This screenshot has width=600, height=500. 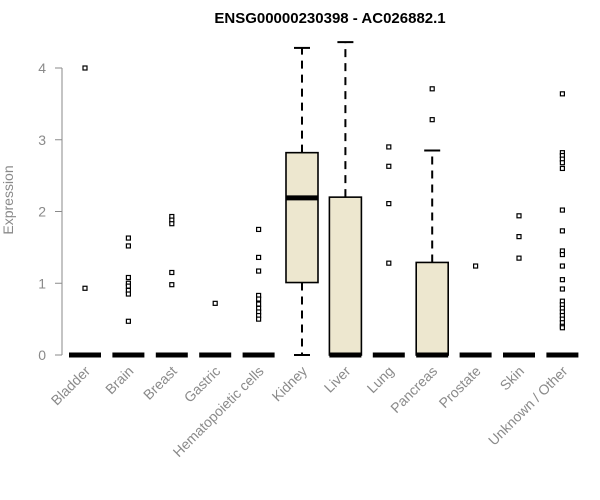 What do you see at coordinates (8, 199) in the screenshot?
I see `y-axis-label: Expression` at bounding box center [8, 199].